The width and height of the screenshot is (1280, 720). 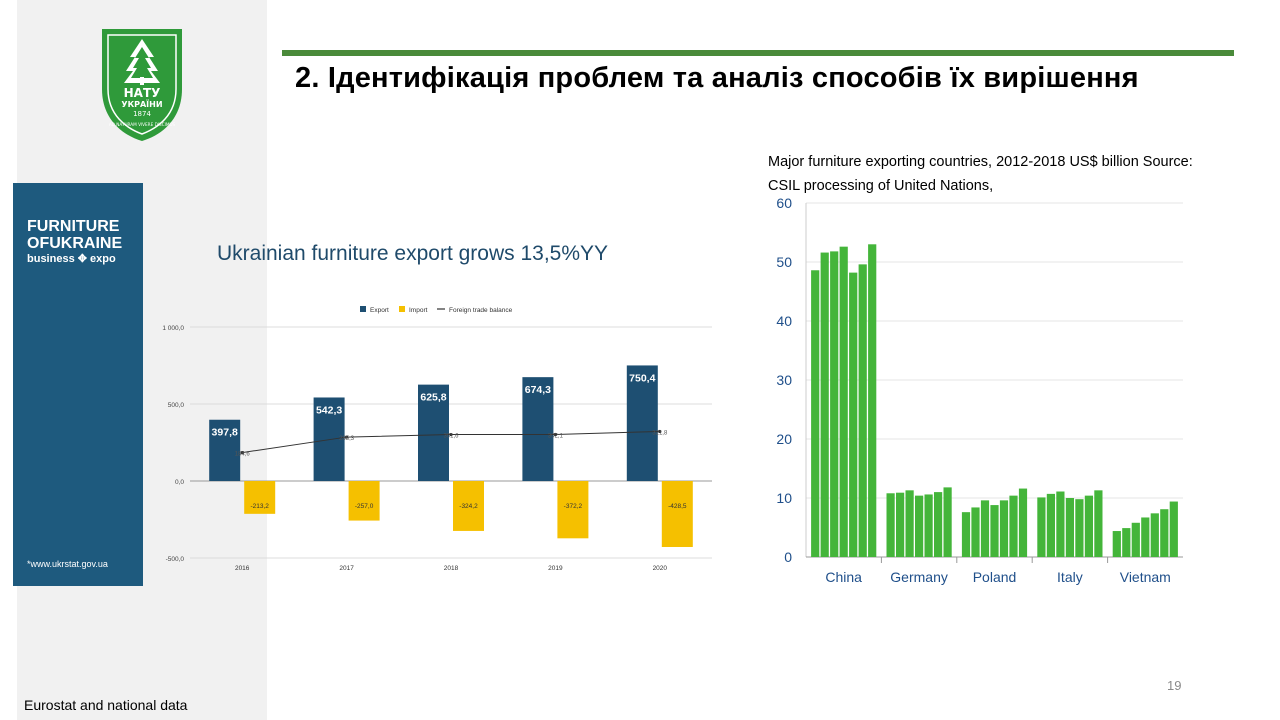 What do you see at coordinates (413, 253) in the screenshot?
I see `chart1-title: Ukrainian furniture export grows 13,5%YY` at bounding box center [413, 253].